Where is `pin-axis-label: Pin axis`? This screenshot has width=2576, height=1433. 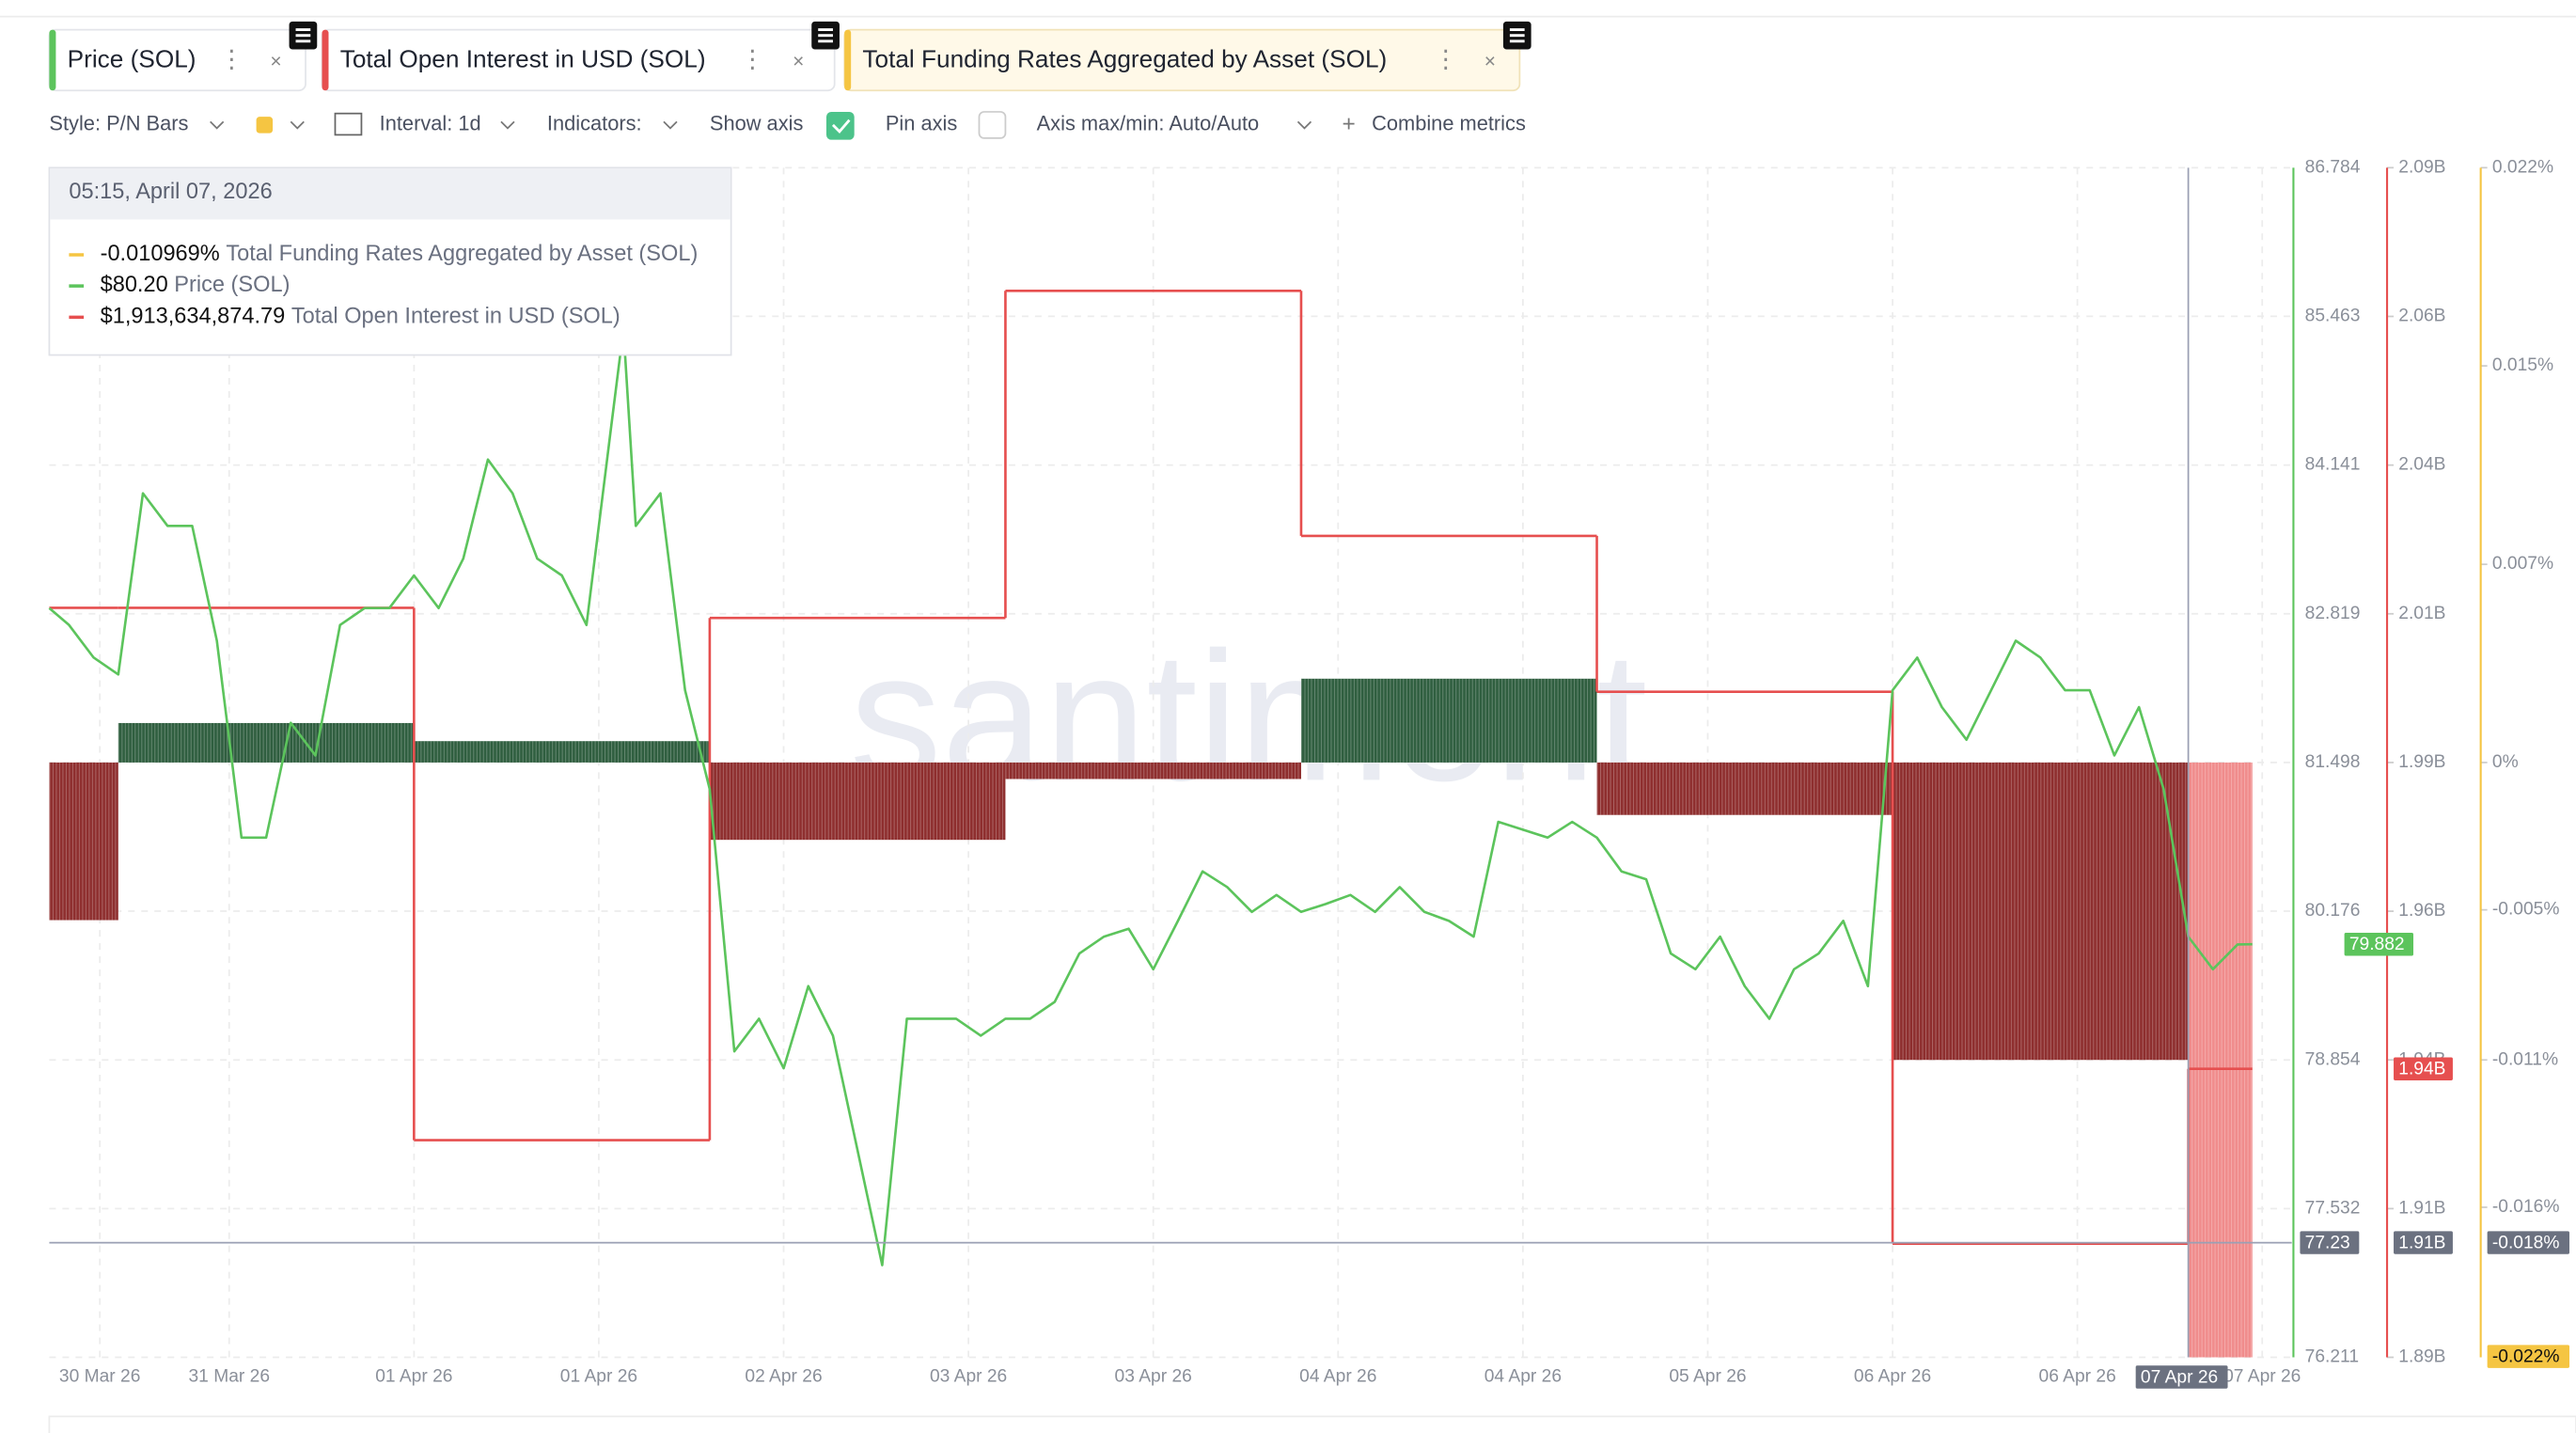 pin-axis-label: Pin axis is located at coordinates (922, 124).